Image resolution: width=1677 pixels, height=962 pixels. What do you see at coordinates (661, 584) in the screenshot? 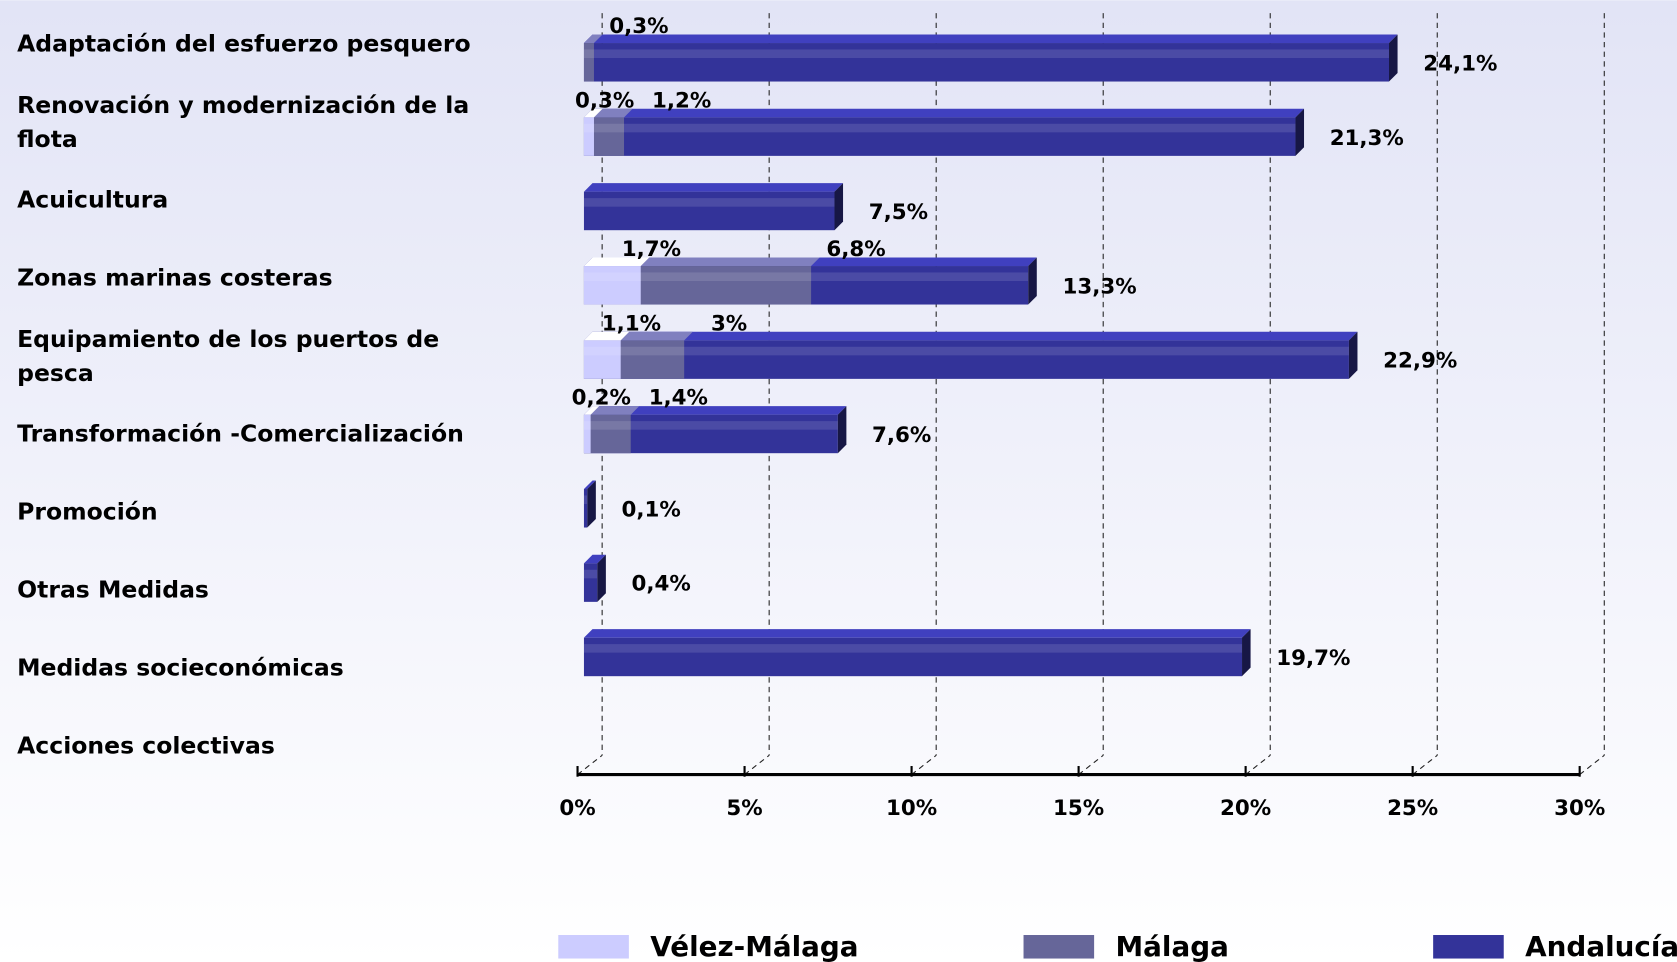
I see `value-label: 0,4%` at bounding box center [661, 584].